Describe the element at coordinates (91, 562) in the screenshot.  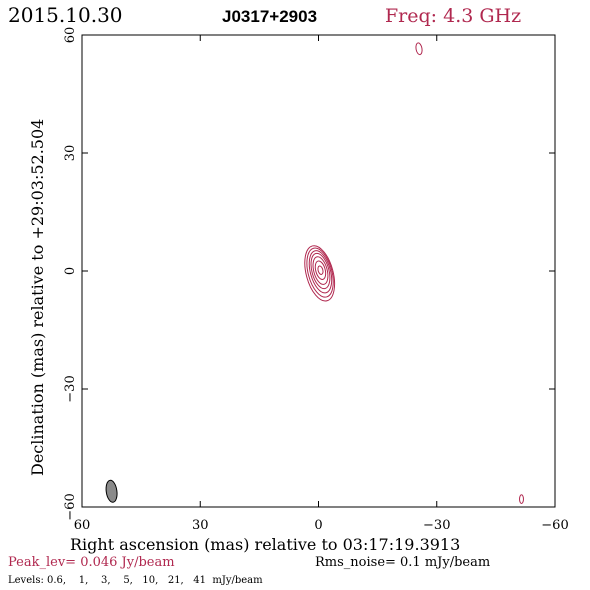
I see `peak-level: Peak_lev= 0.046 Jy/beam` at that location.